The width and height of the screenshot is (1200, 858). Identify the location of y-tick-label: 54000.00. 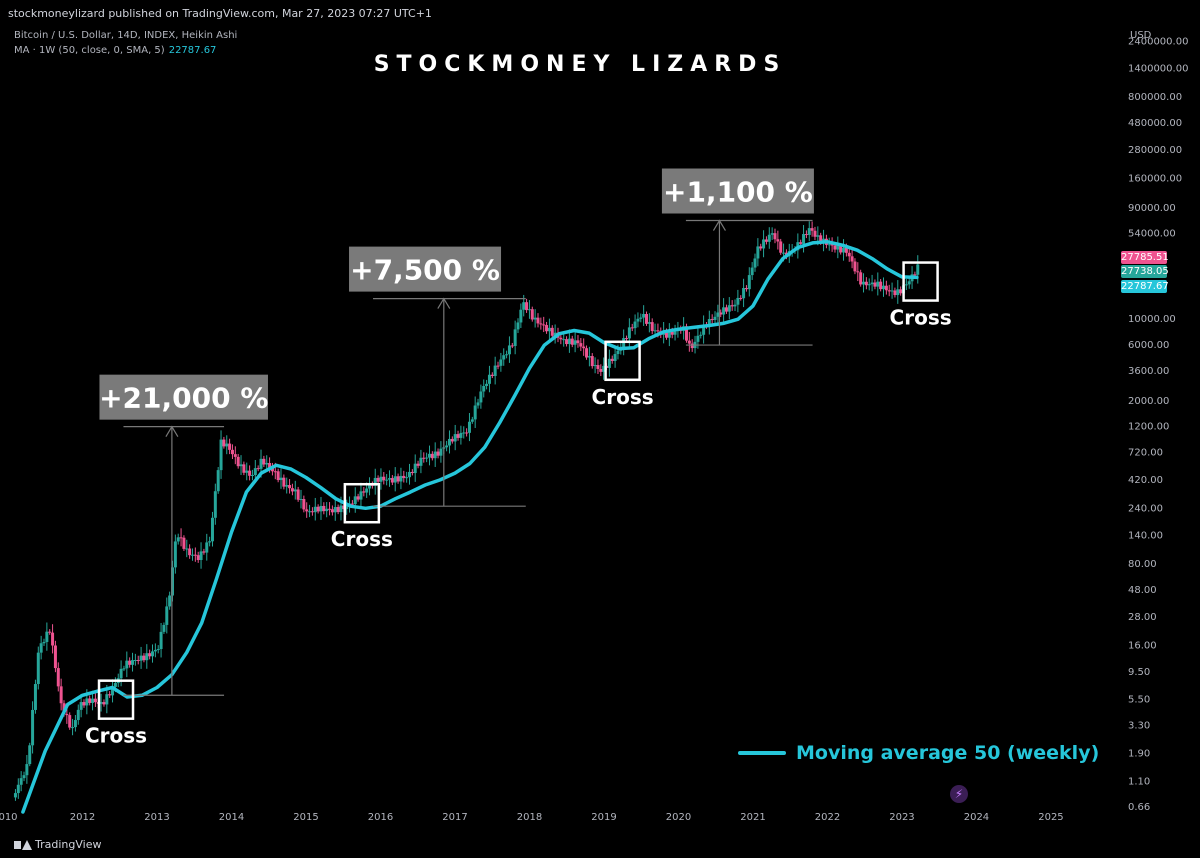
(1152, 234).